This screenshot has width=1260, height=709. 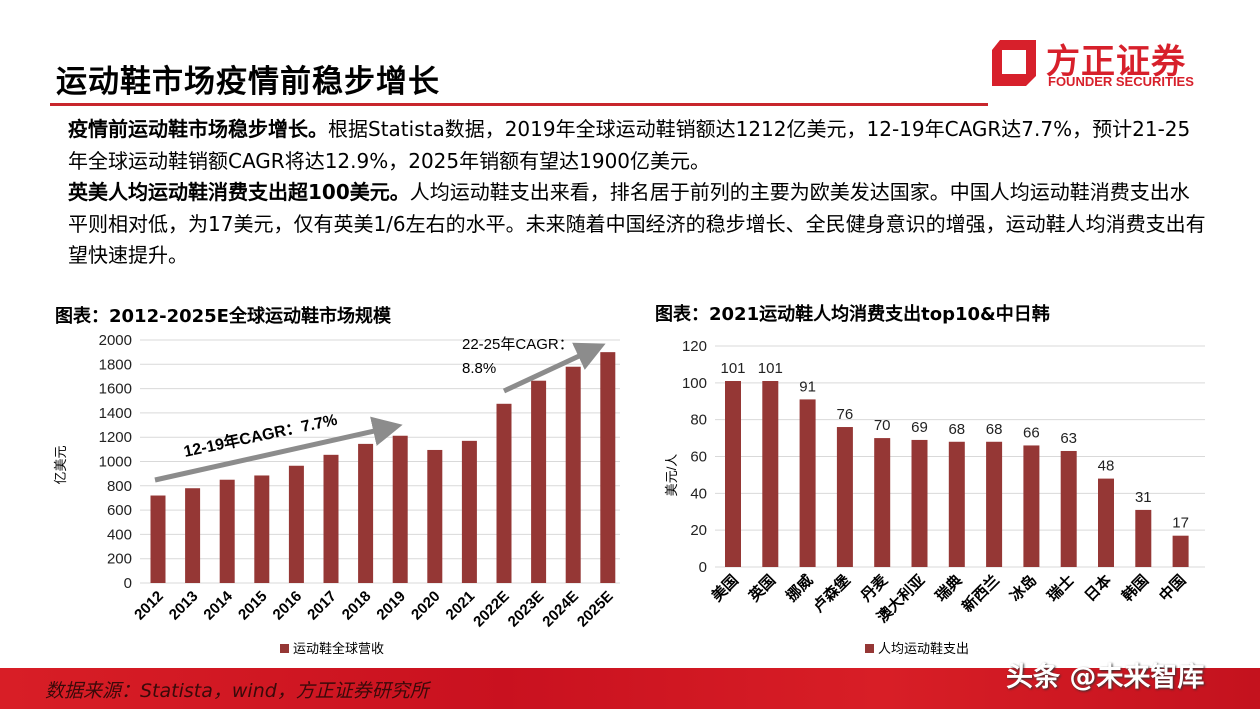 I want to click on x-tick-label: 中国, so click(x=1172, y=588).